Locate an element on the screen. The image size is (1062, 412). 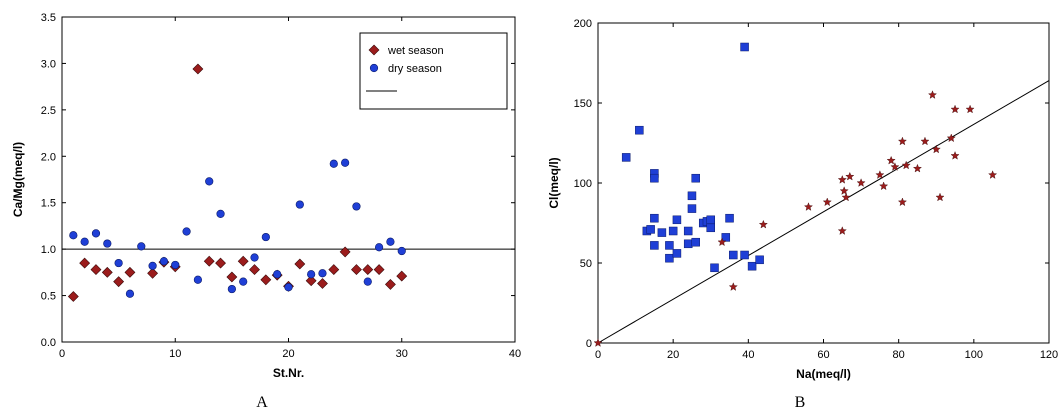
x-tick-label: 40 is located at coordinates (515, 354).